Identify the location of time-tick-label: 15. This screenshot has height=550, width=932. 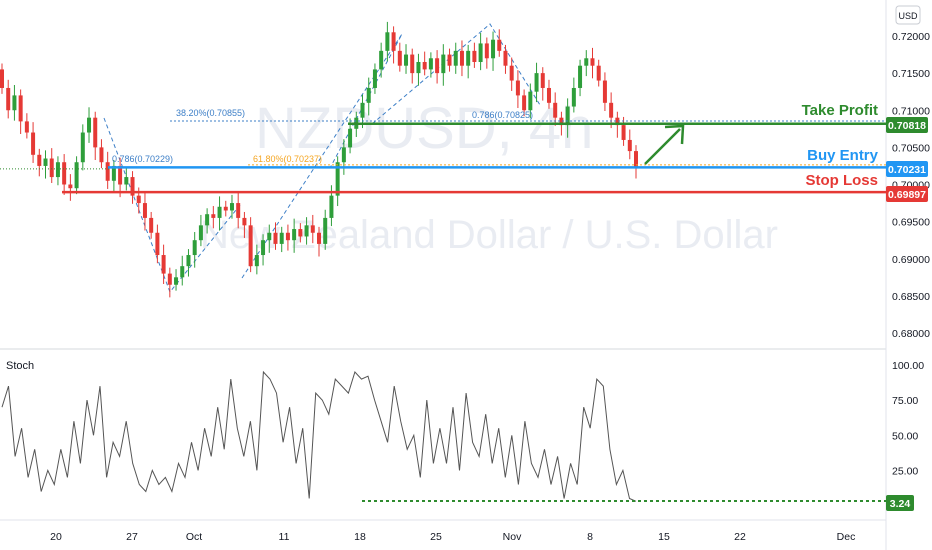
(664, 537).